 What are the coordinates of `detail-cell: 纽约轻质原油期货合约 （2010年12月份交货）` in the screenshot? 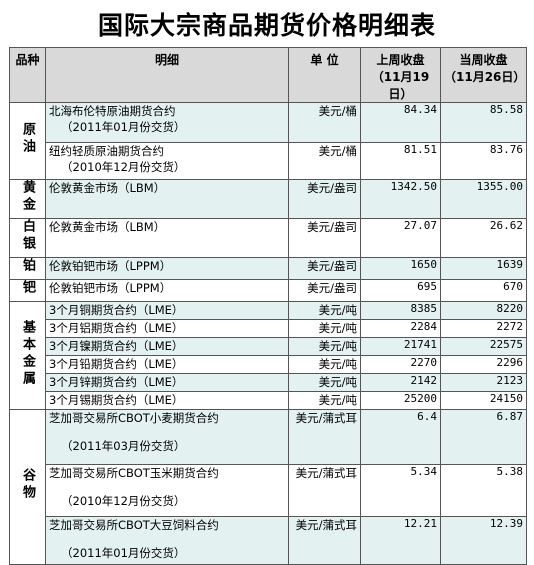 It's located at (167, 161).